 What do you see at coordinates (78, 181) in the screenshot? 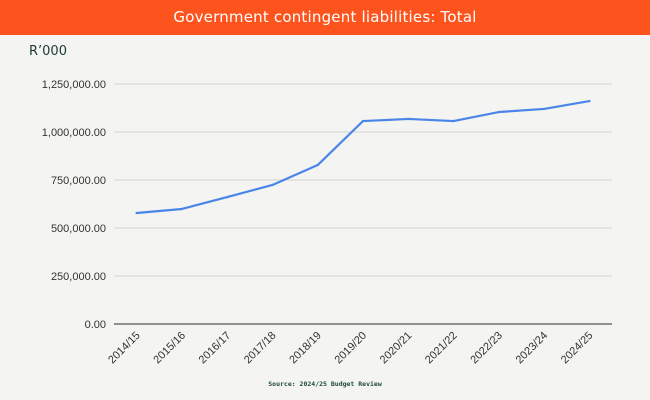
I see `y-tick-label: 750,000.00` at bounding box center [78, 181].